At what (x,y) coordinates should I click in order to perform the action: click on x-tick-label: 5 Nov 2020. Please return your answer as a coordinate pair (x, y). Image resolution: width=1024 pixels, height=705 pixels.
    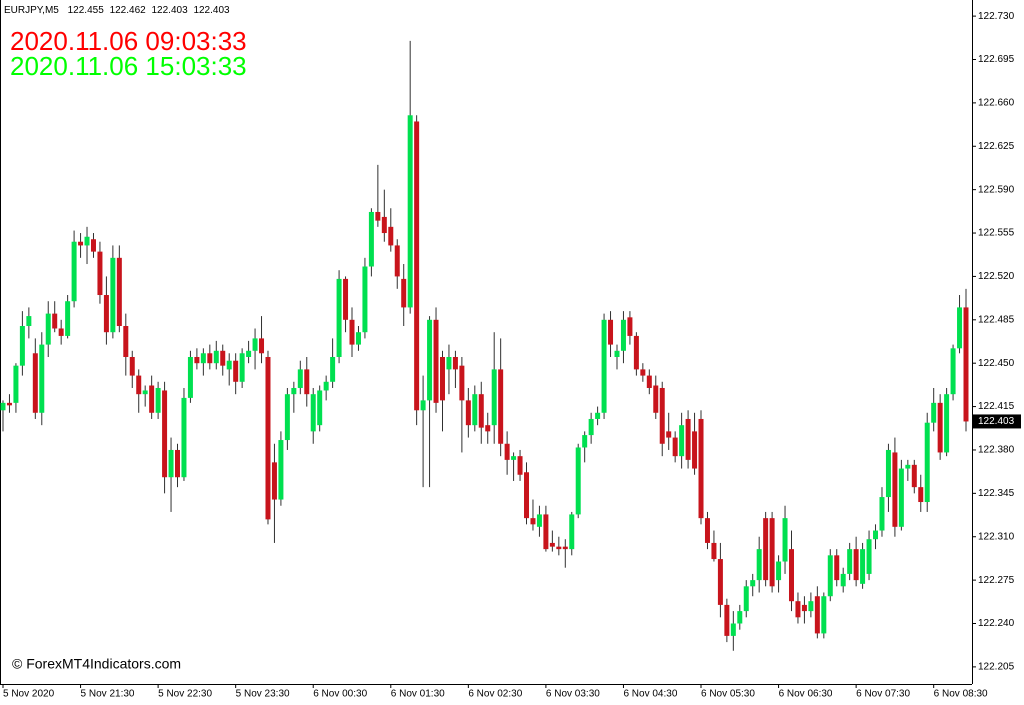
    Looking at the image, I should click on (29, 694).